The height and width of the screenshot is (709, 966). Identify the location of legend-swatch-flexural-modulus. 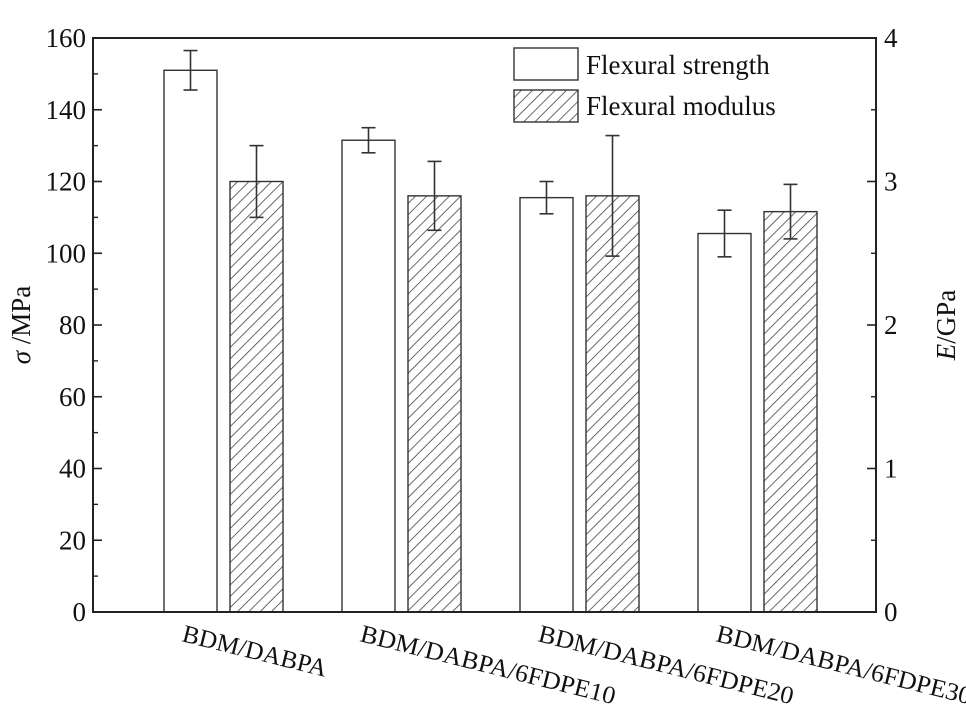
(546, 106).